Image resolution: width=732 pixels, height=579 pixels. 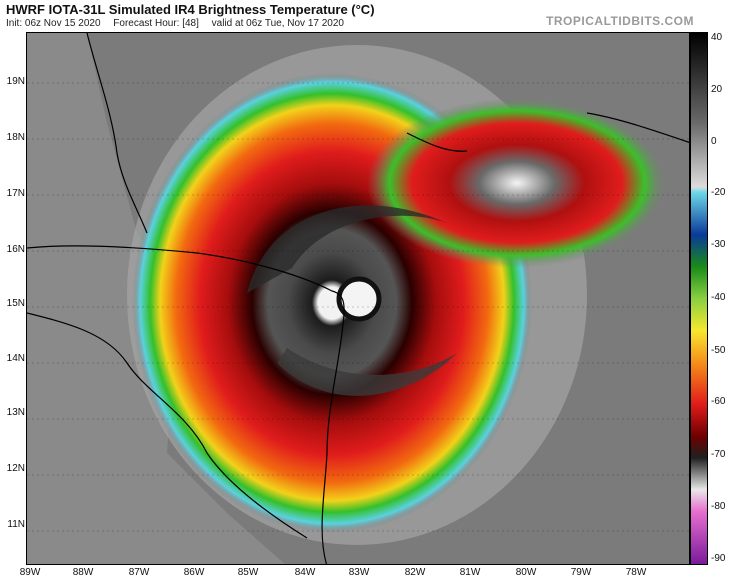 What do you see at coordinates (415, 572) in the screenshot?
I see `lon-label: 82W` at bounding box center [415, 572].